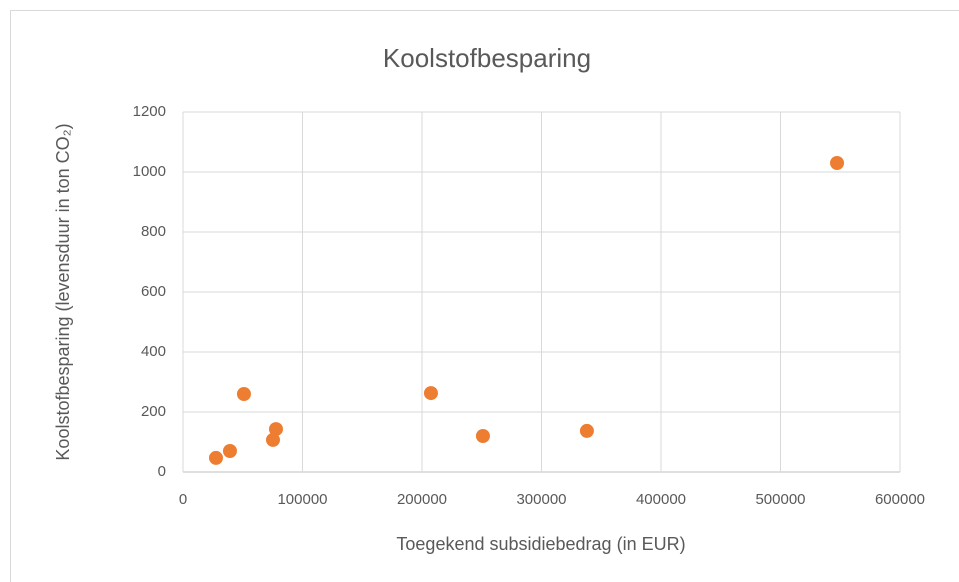  Describe the element at coordinates (780, 499) in the screenshot. I see `x-tick-label: 500000` at that location.